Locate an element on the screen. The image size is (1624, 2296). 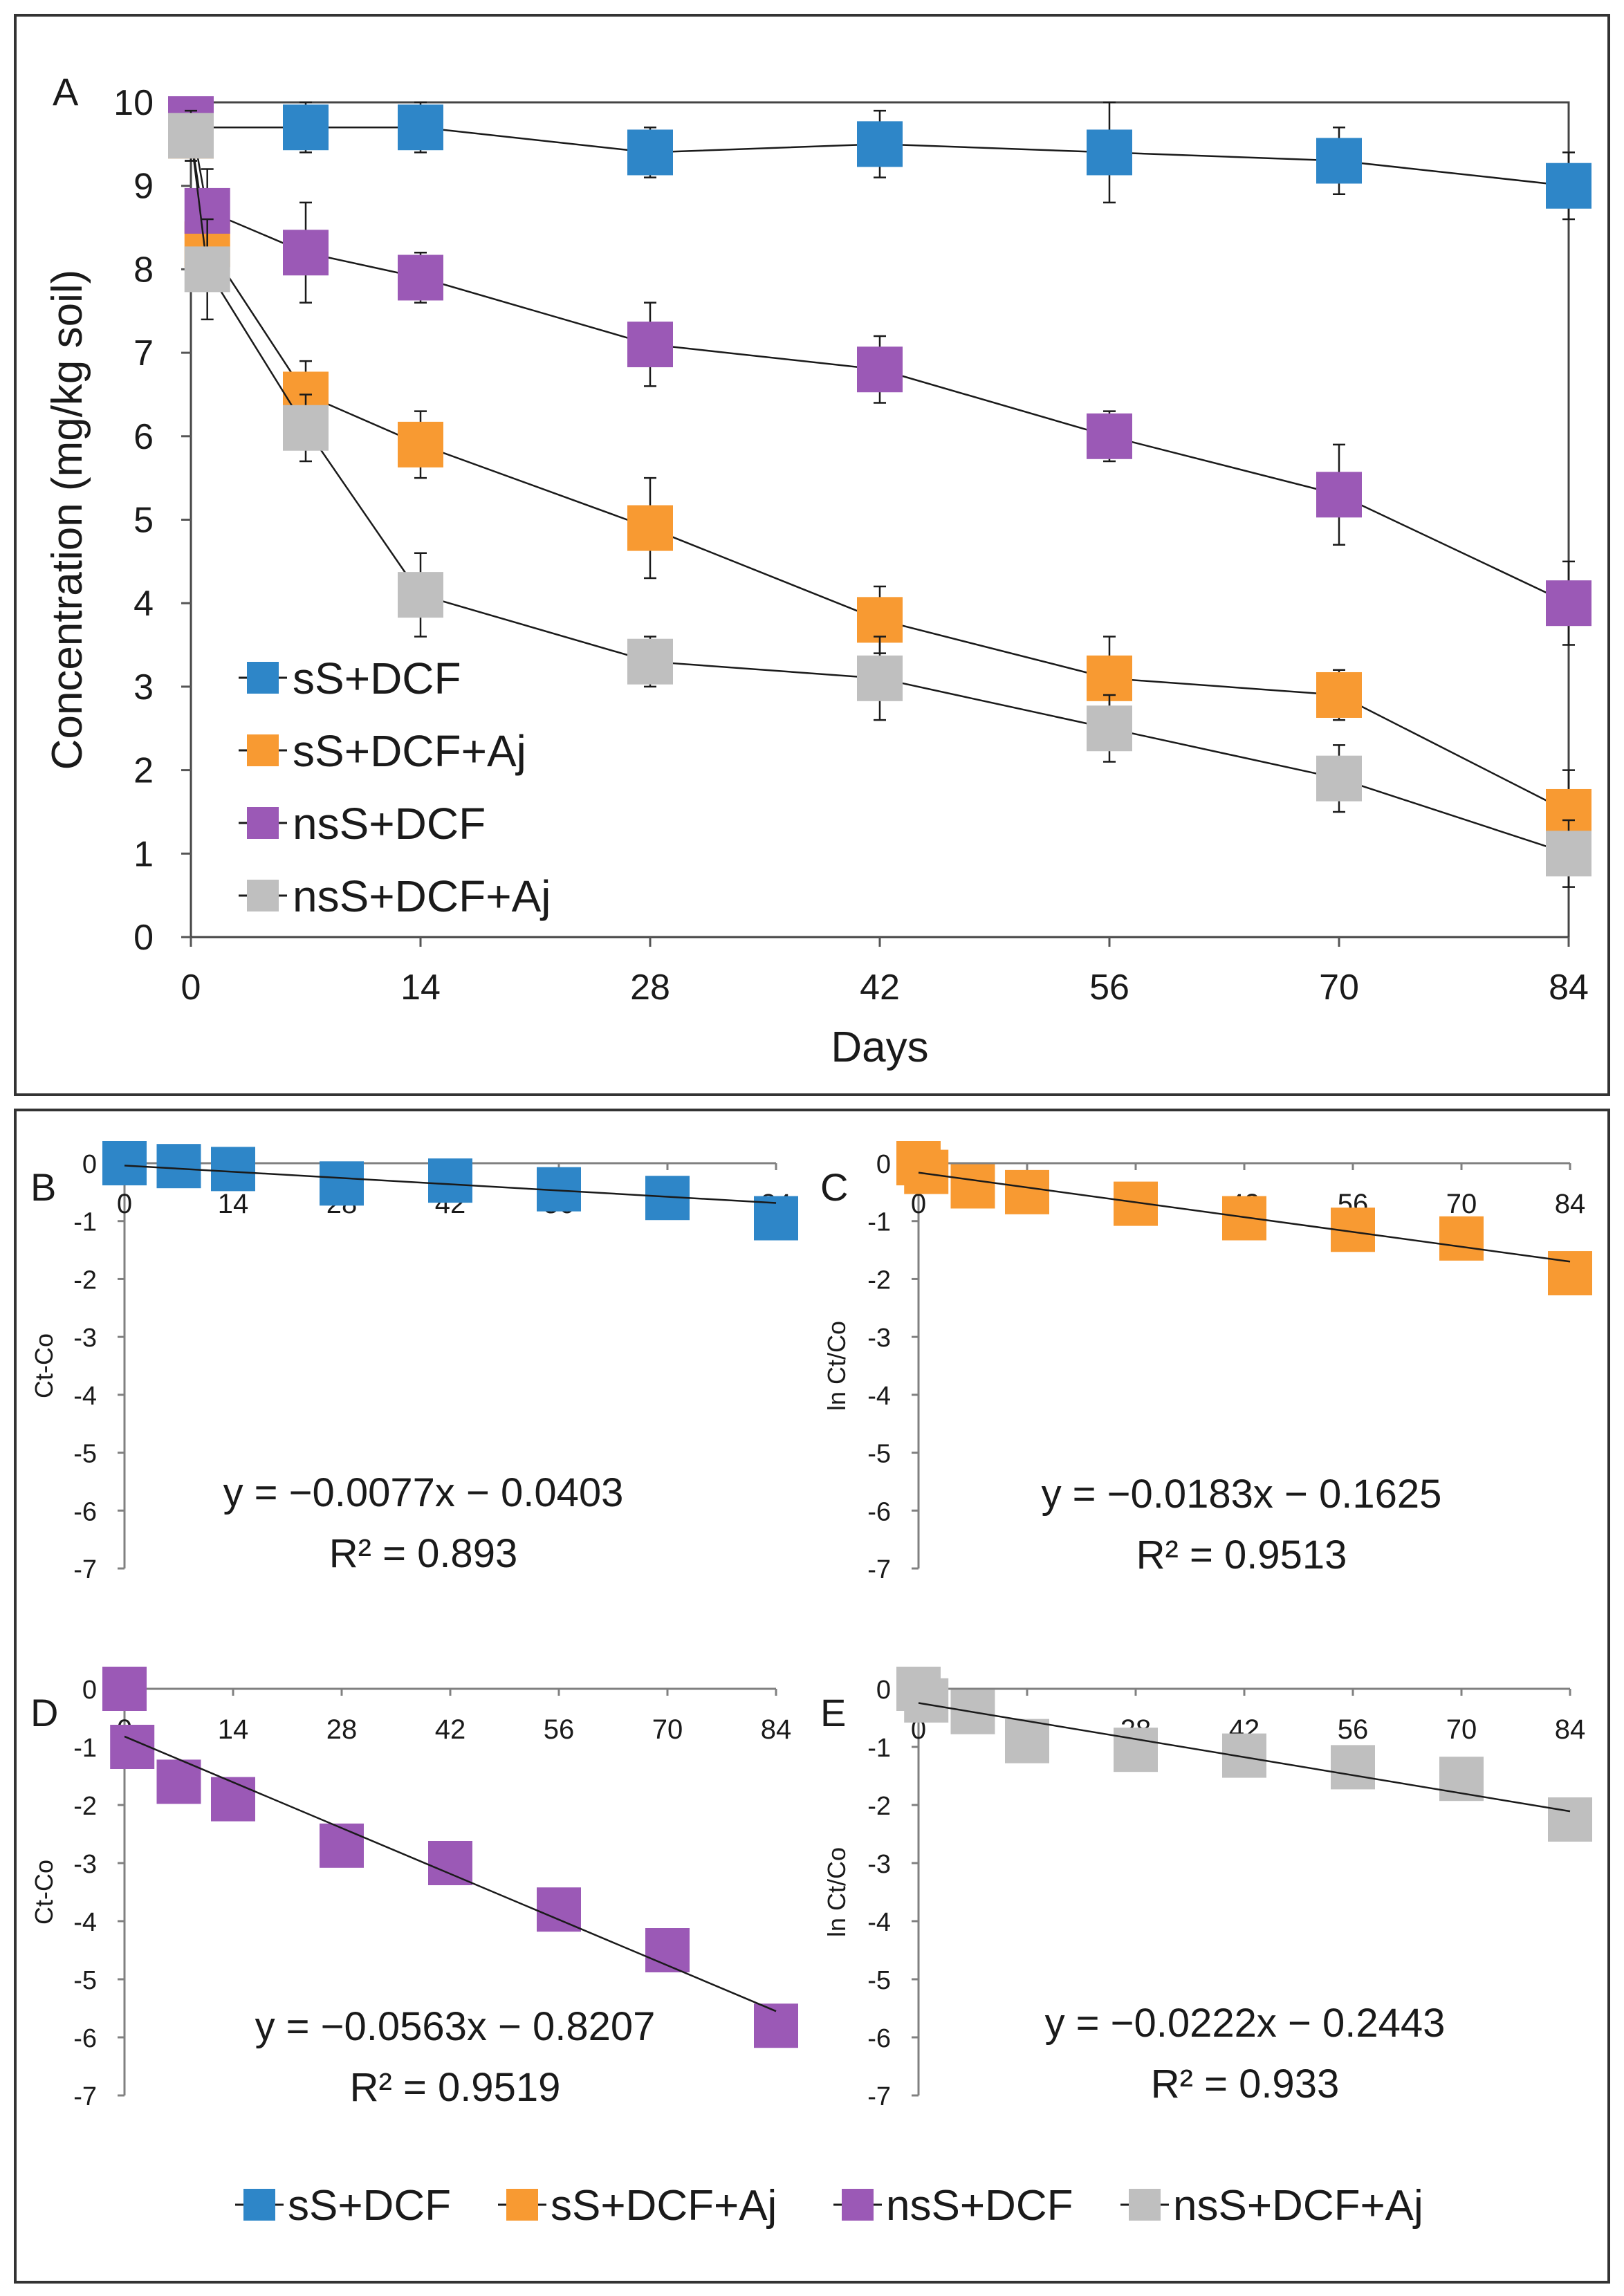
r-squared-label: R² = 0.893 is located at coordinates (423, 1553).